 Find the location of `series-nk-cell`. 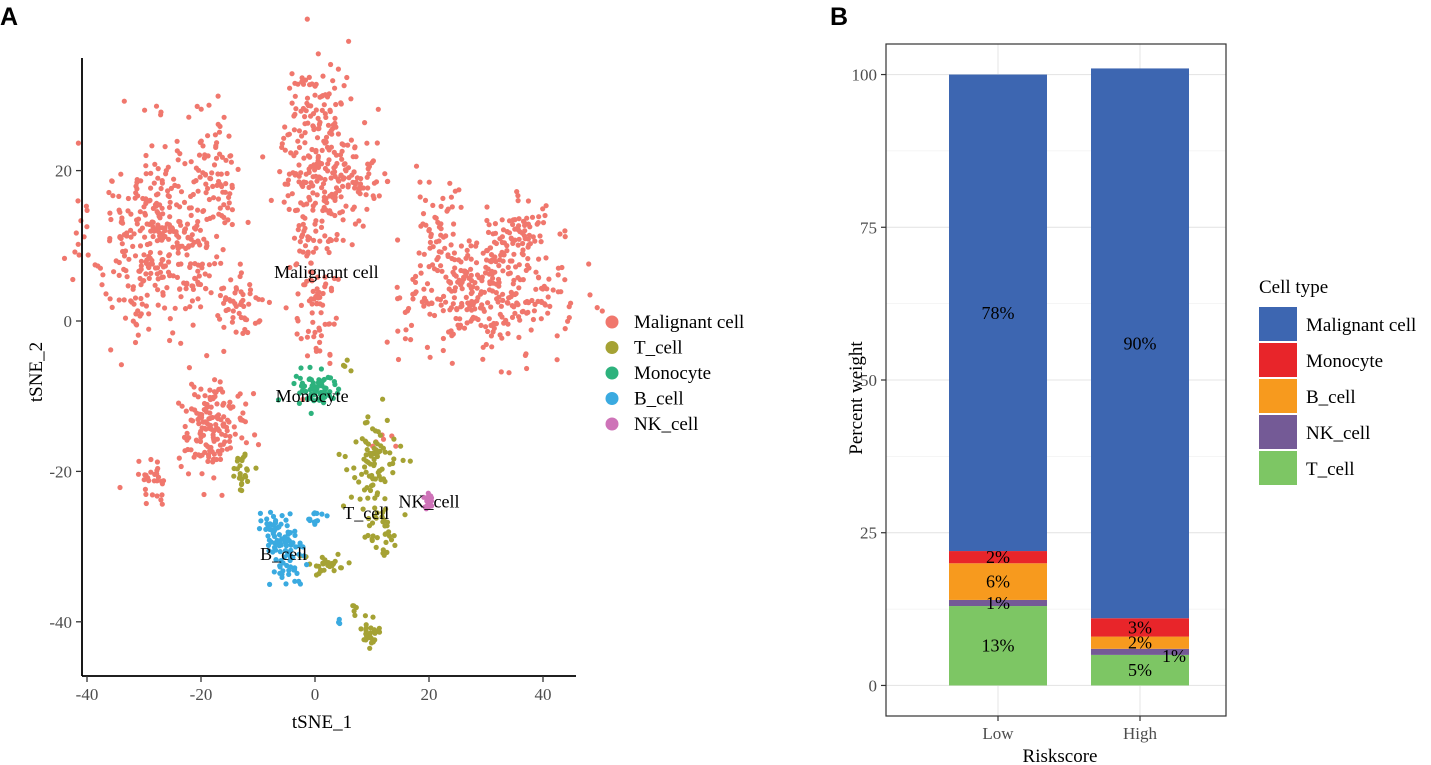

series-nk-cell is located at coordinates (428, 501).